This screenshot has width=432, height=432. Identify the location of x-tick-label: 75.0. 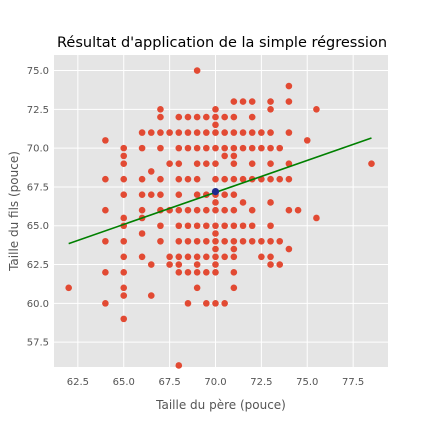
(307, 382).